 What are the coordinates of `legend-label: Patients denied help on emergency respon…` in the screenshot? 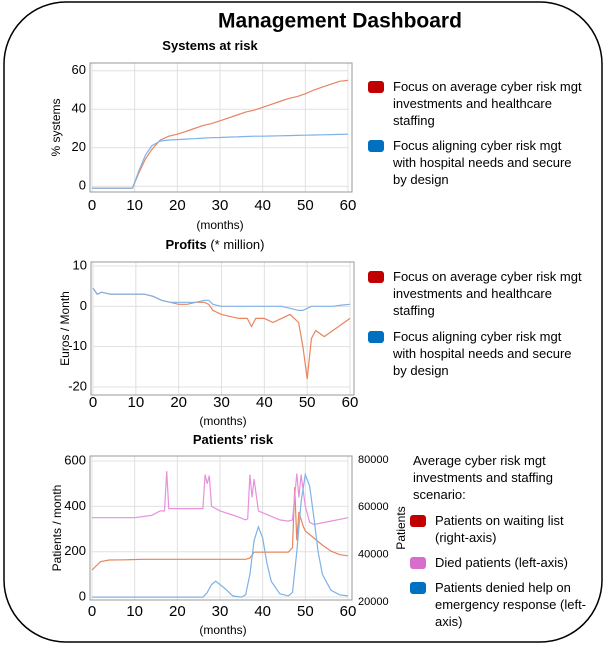 It's located at (511, 604).